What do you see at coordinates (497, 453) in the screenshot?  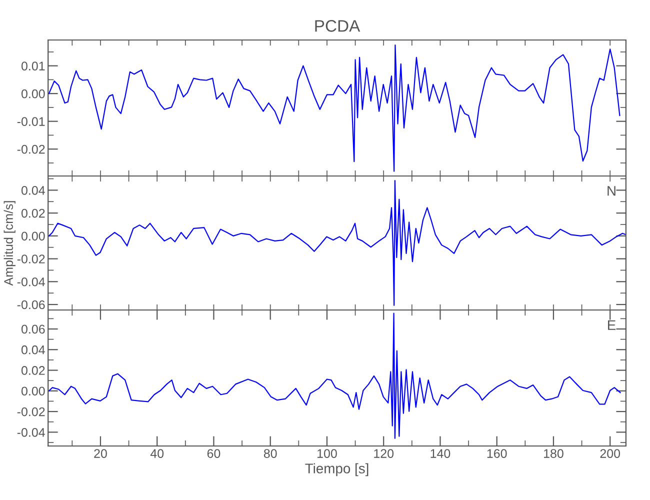 I see `x-tick-label: 160` at bounding box center [497, 453].